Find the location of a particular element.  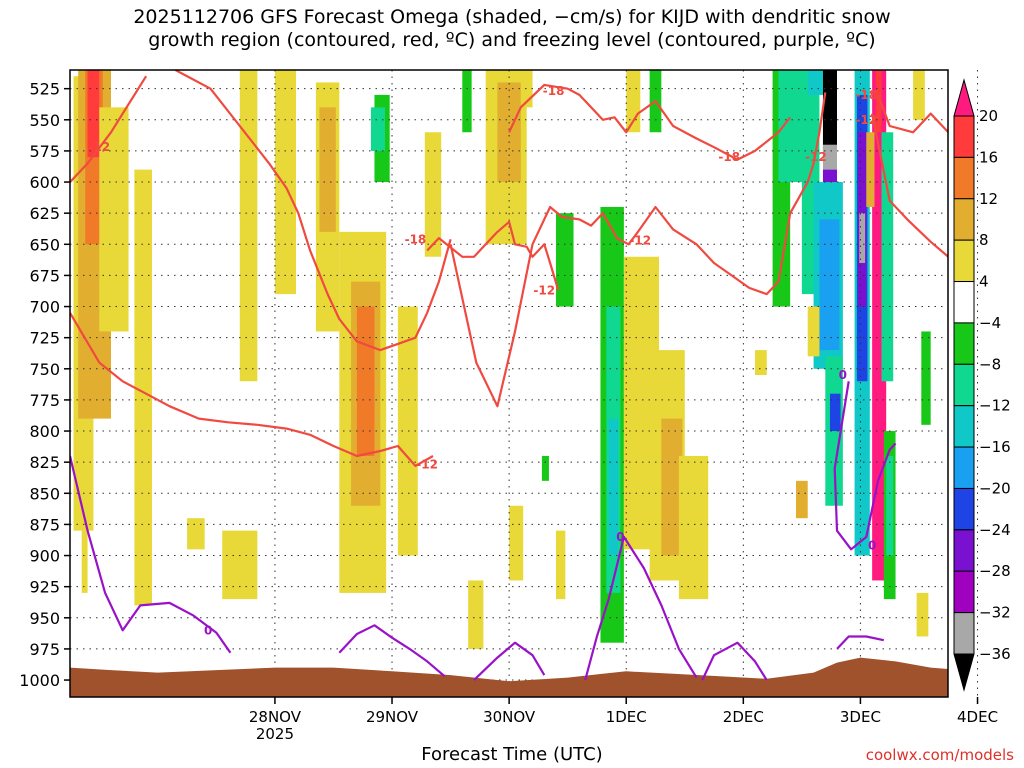

y-tick-label-850: 850 is located at coordinates (44, 493).